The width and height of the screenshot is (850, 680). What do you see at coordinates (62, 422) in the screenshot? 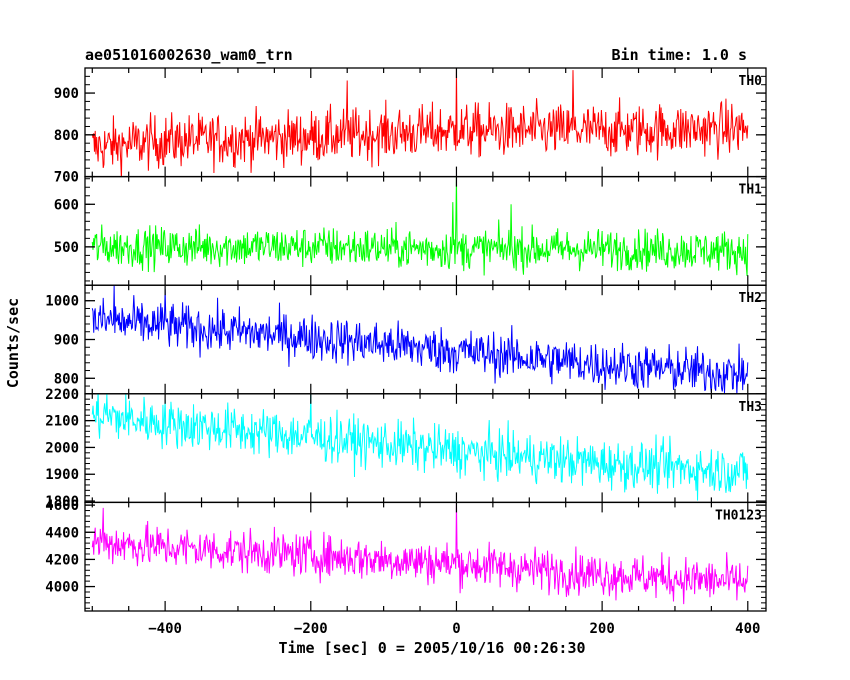
I see `y-tick-label: 2100` at bounding box center [62, 422].